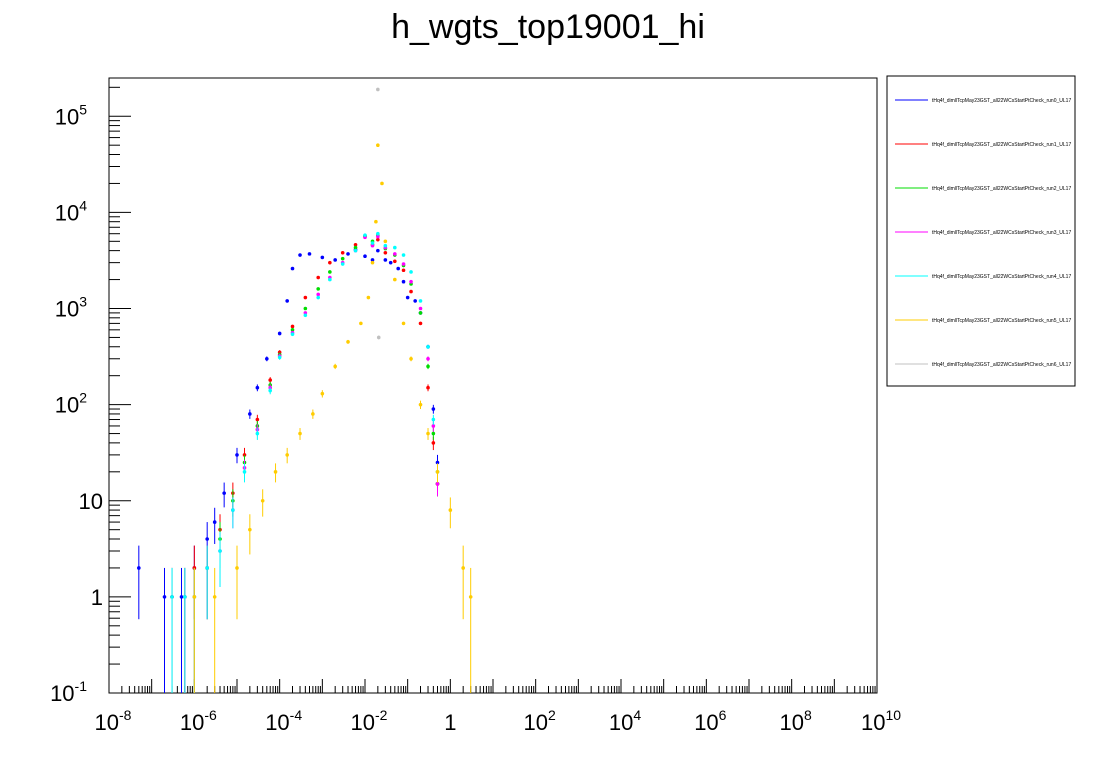 The image size is (1096, 772). I want to click on x-axis-tick-label: 10², so click(540, 721).